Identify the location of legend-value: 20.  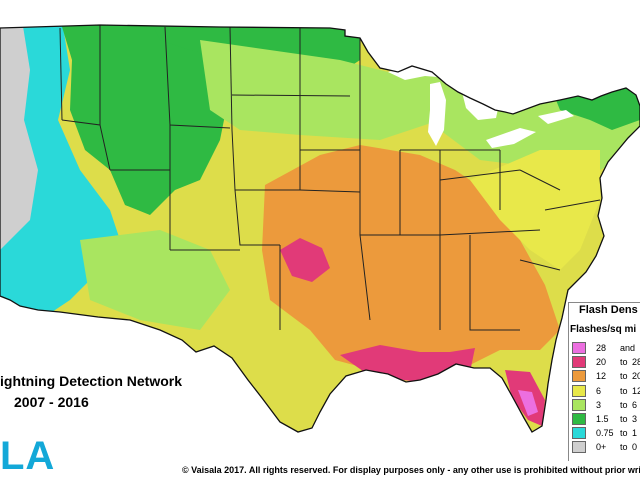
(601, 362).